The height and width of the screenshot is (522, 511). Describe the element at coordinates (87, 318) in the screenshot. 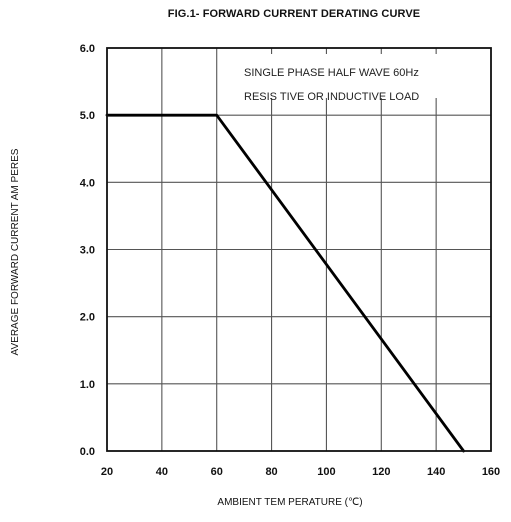

I see `y-tick-label: 2.0` at that location.